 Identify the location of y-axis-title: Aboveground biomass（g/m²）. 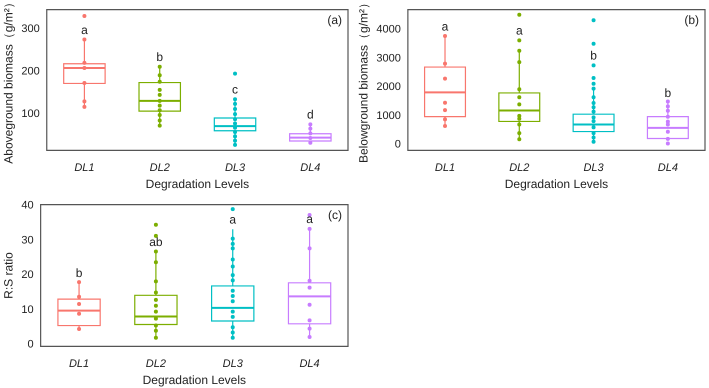
(9, 82).